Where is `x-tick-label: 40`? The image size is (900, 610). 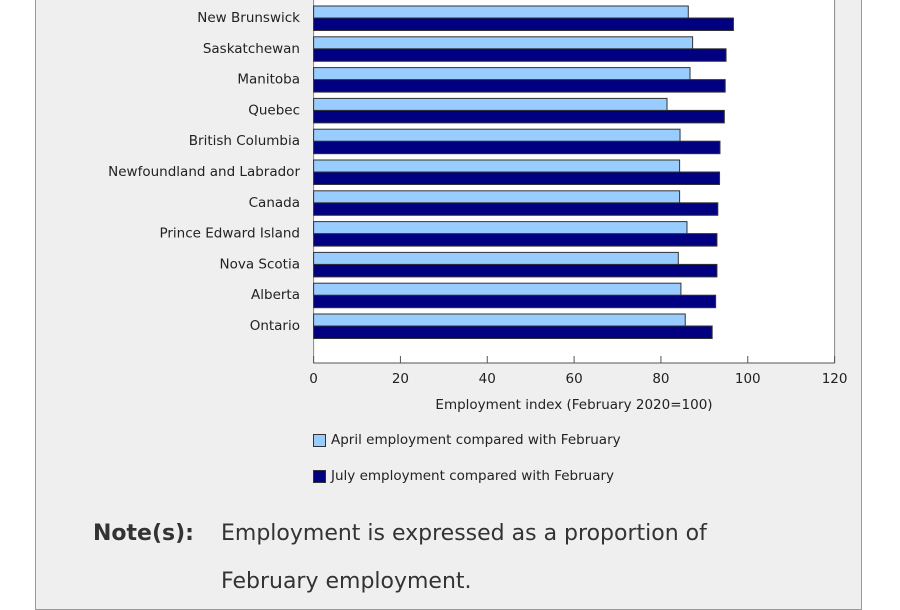 x-tick-label: 40 is located at coordinates (487, 379).